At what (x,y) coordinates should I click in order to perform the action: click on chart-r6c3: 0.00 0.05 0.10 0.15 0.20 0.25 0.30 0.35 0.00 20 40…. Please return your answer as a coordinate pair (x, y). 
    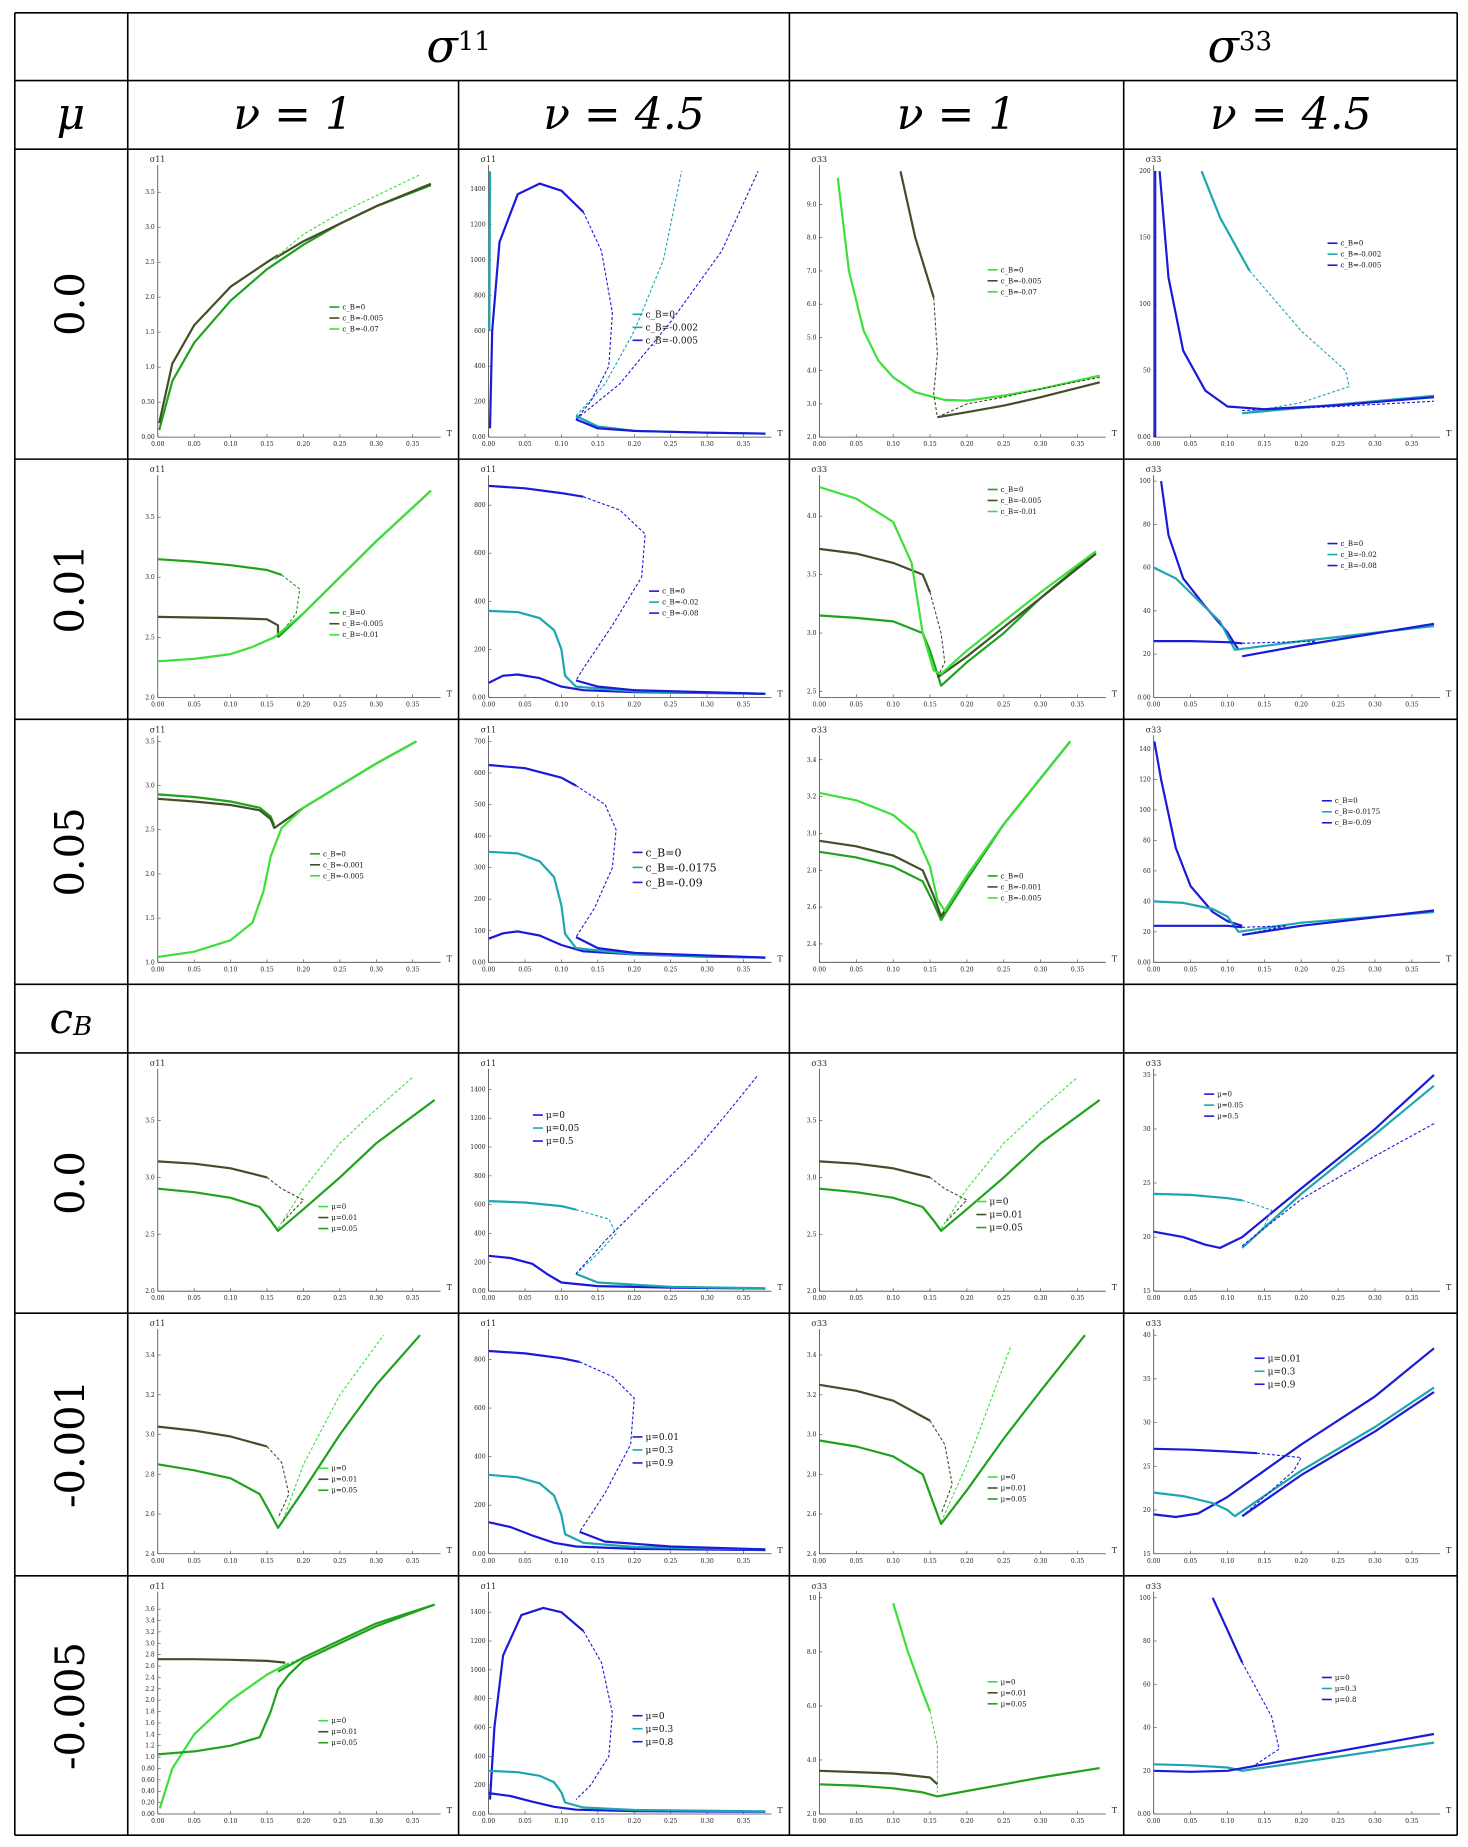
    Looking at the image, I should click on (1294, 1703).